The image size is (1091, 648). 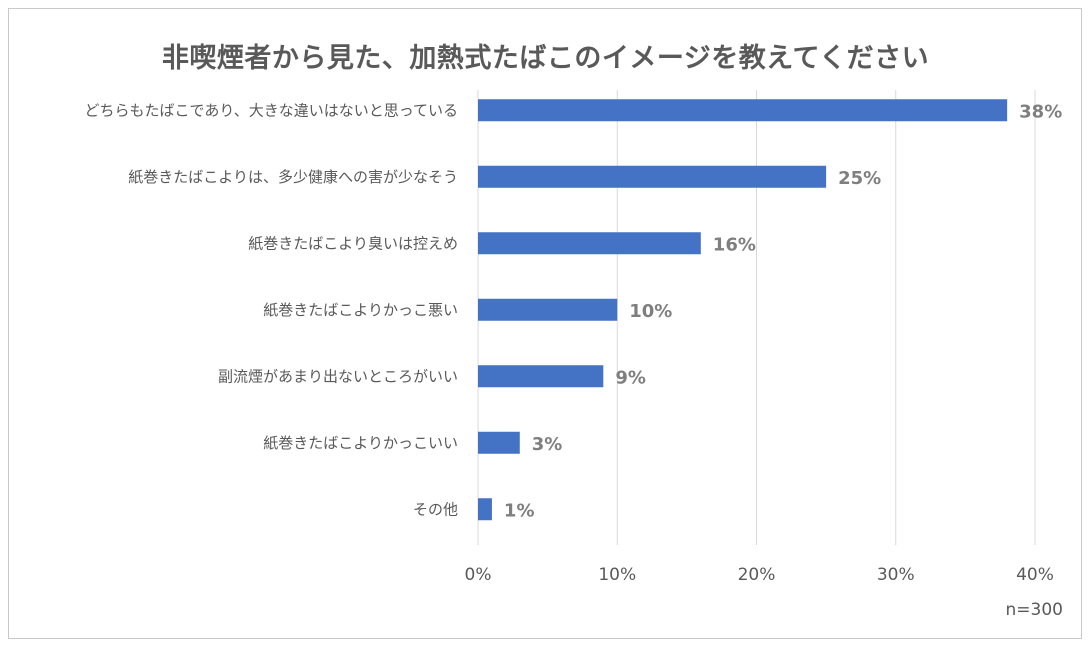 What do you see at coordinates (650, 311) in the screenshot?
I see `data-label: 10%` at bounding box center [650, 311].